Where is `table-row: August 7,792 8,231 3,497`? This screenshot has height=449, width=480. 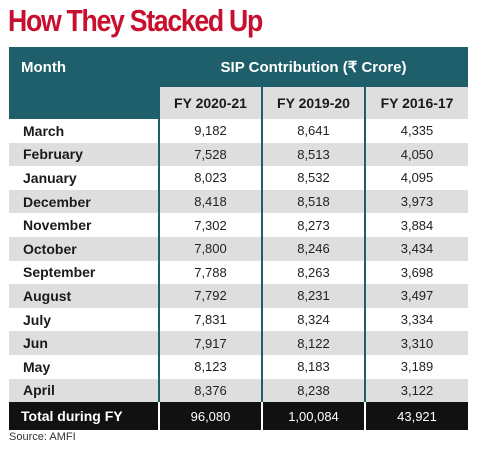 table-row: August 7,792 8,231 3,497 is located at coordinates (239, 296).